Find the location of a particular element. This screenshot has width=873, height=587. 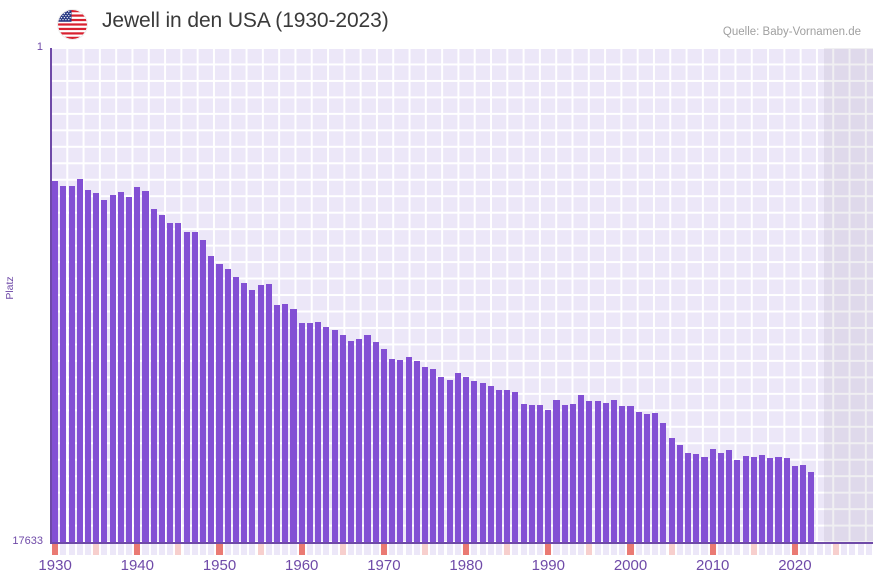

bar-1949 is located at coordinates (211, 399).